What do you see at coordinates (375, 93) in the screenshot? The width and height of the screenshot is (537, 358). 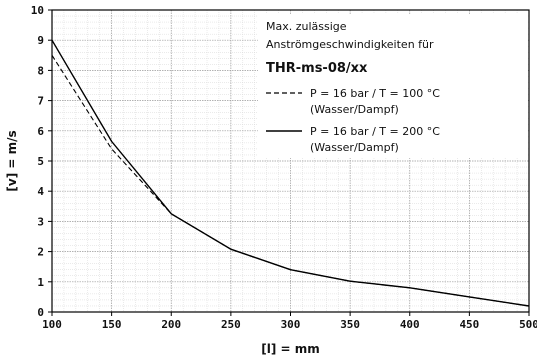 I see `legend-series1-label: P = 16 bar / T = 100 °C` at bounding box center [375, 93].